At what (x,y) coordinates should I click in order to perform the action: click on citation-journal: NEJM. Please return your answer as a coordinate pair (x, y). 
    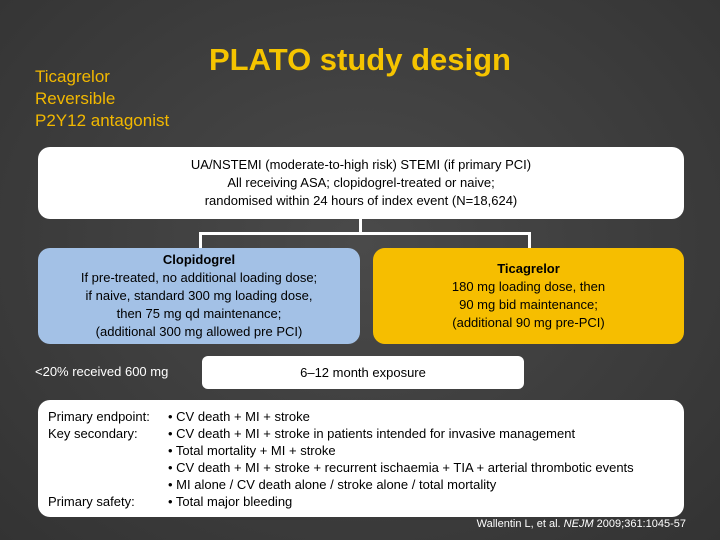
    Looking at the image, I should click on (578, 524).